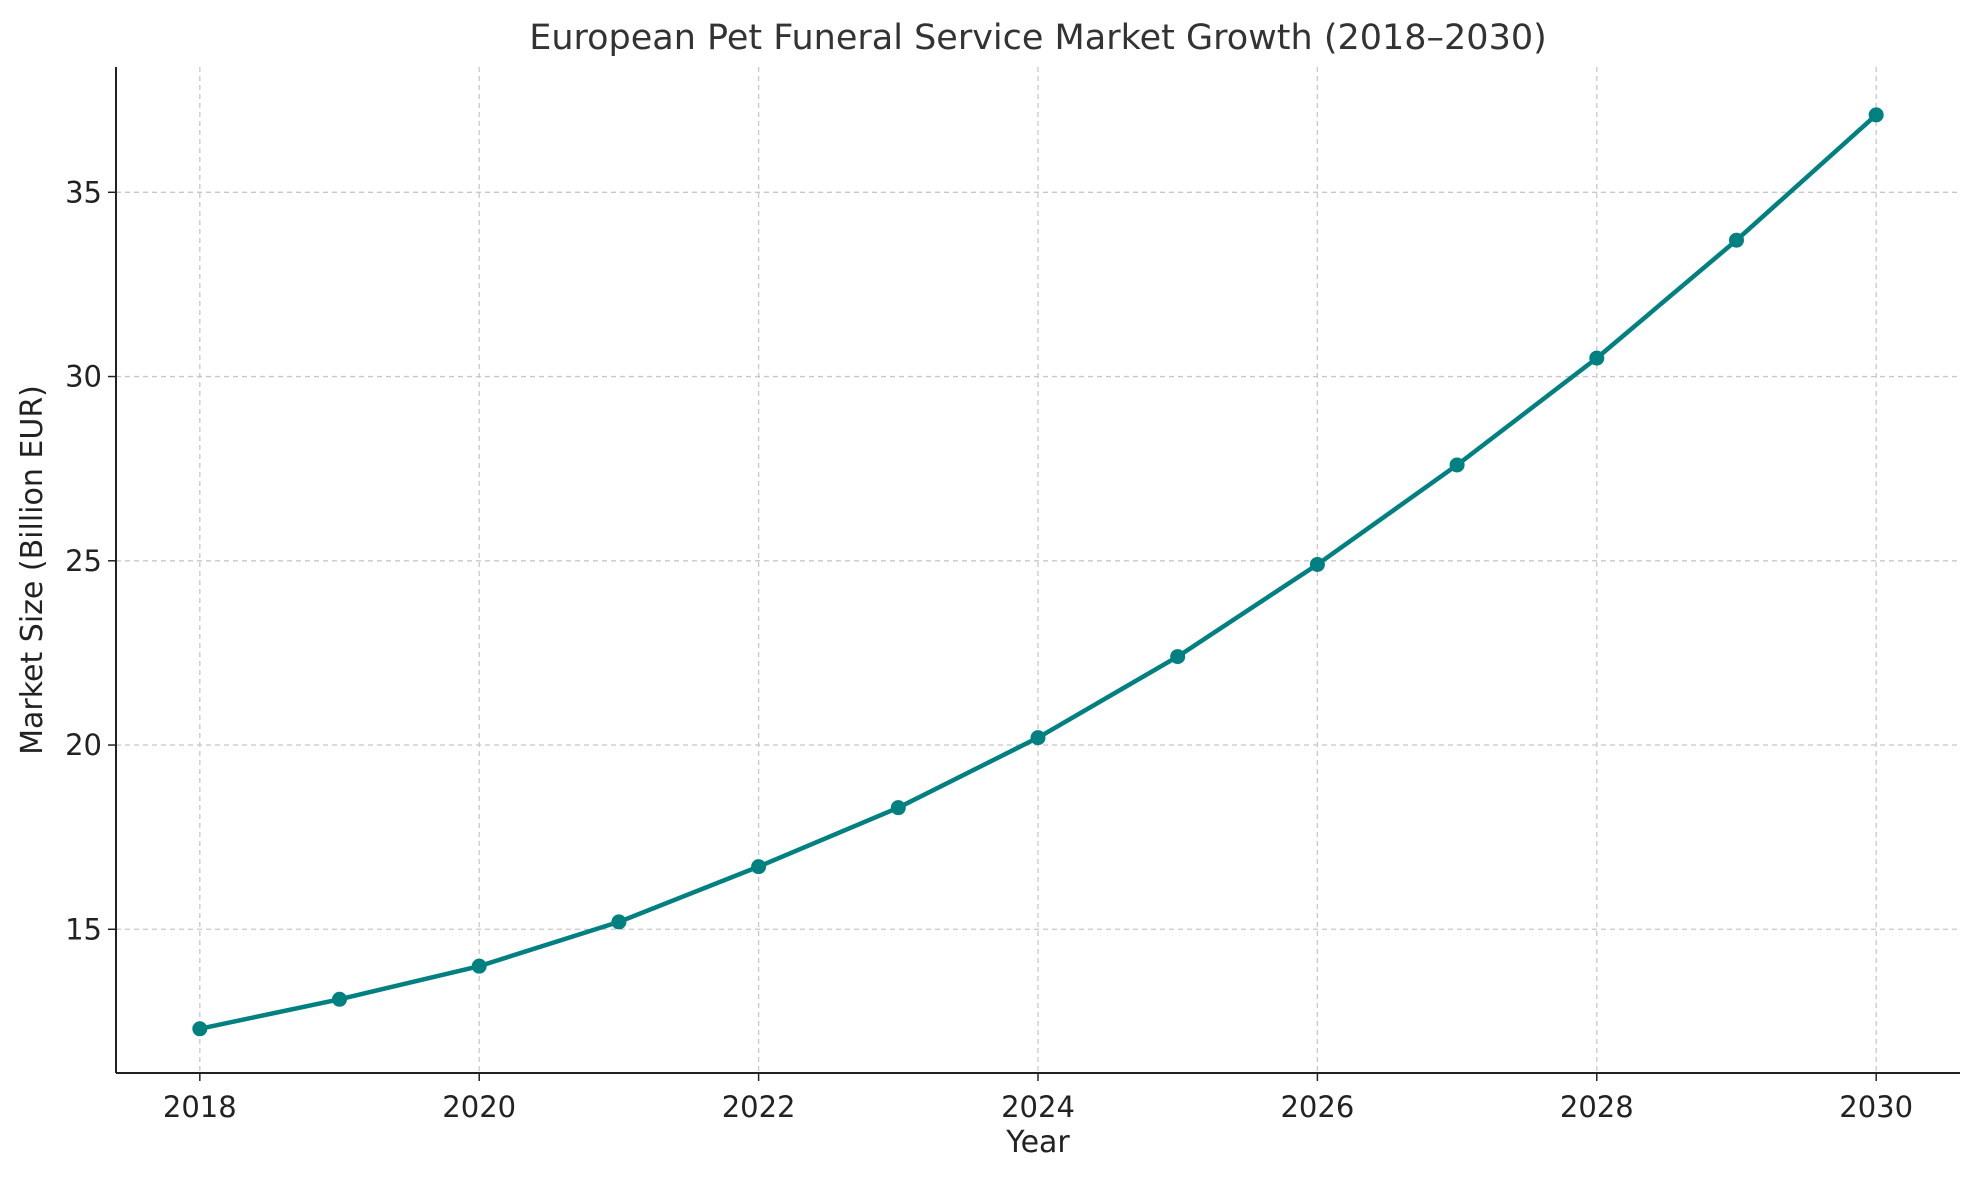 This screenshot has height=1180, width=1979. I want to click on y-tick-label: 20, so click(83, 745).